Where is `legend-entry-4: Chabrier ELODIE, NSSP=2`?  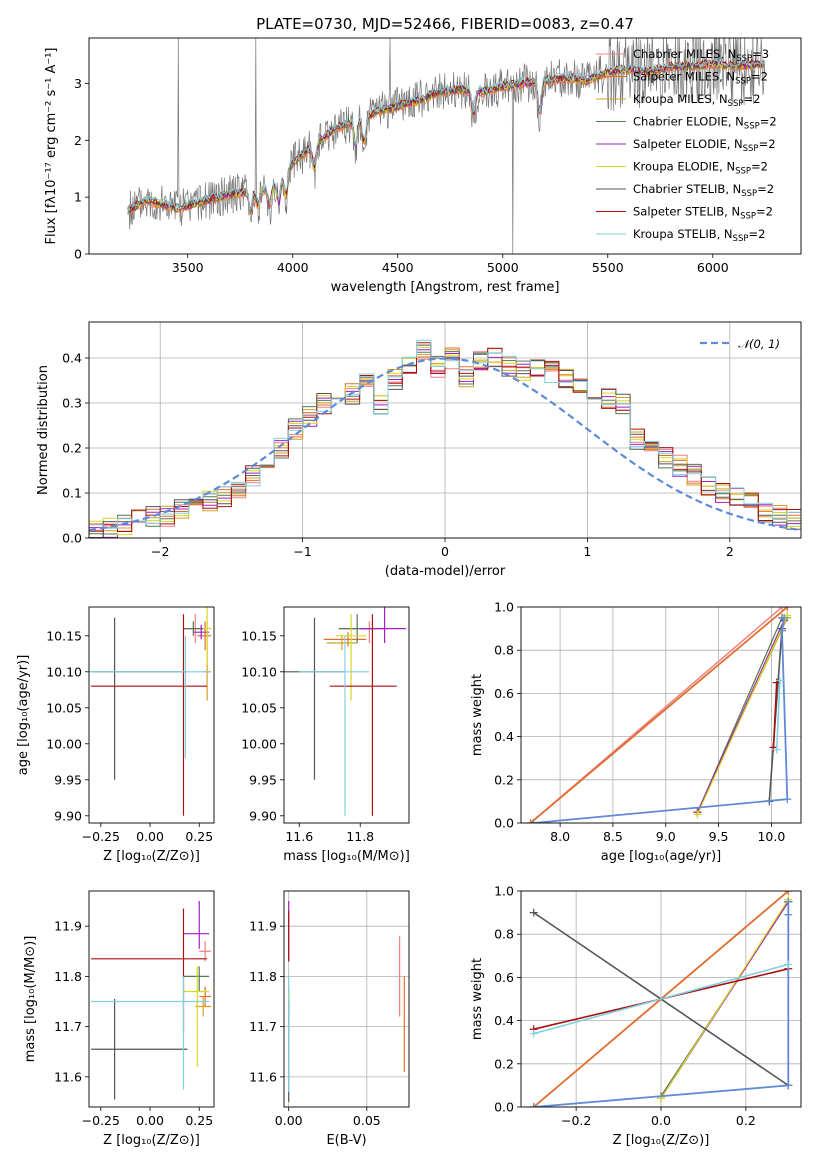 legend-entry-4: Chabrier ELODIE, NSSP=2 is located at coordinates (705, 123).